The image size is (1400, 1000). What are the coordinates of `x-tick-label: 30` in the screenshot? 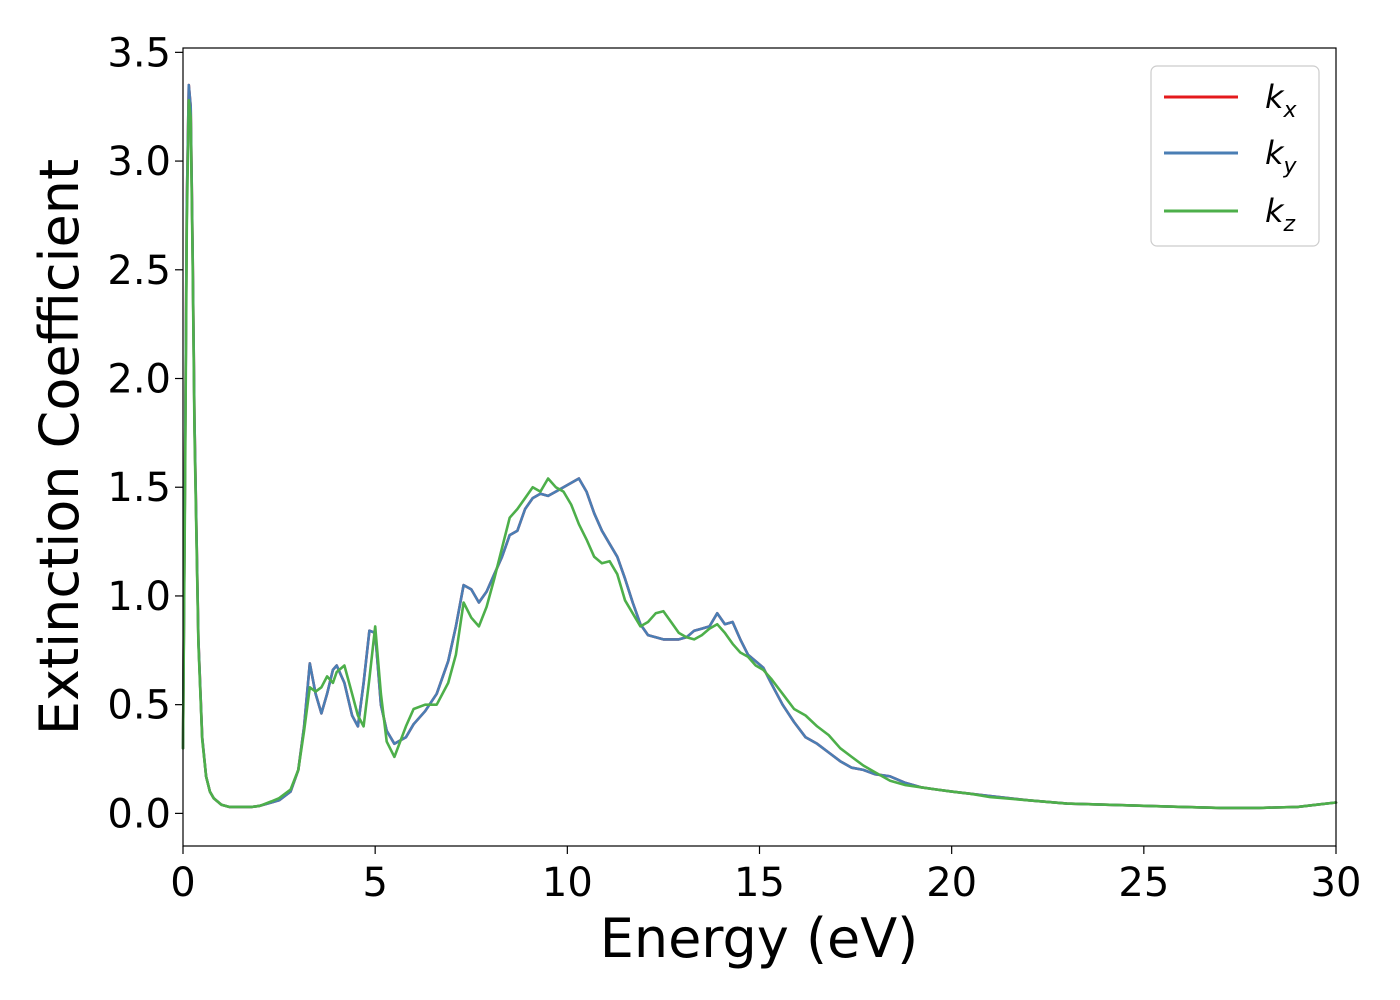 It's located at (1336, 883).